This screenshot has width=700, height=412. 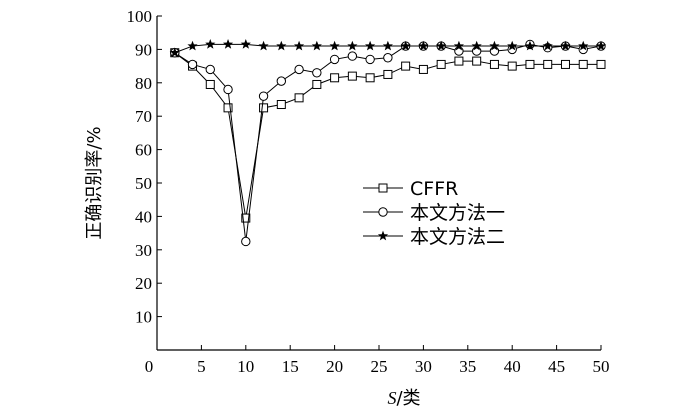 What do you see at coordinates (143, 116) in the screenshot?
I see `y-tick-label: 70` at bounding box center [143, 116].